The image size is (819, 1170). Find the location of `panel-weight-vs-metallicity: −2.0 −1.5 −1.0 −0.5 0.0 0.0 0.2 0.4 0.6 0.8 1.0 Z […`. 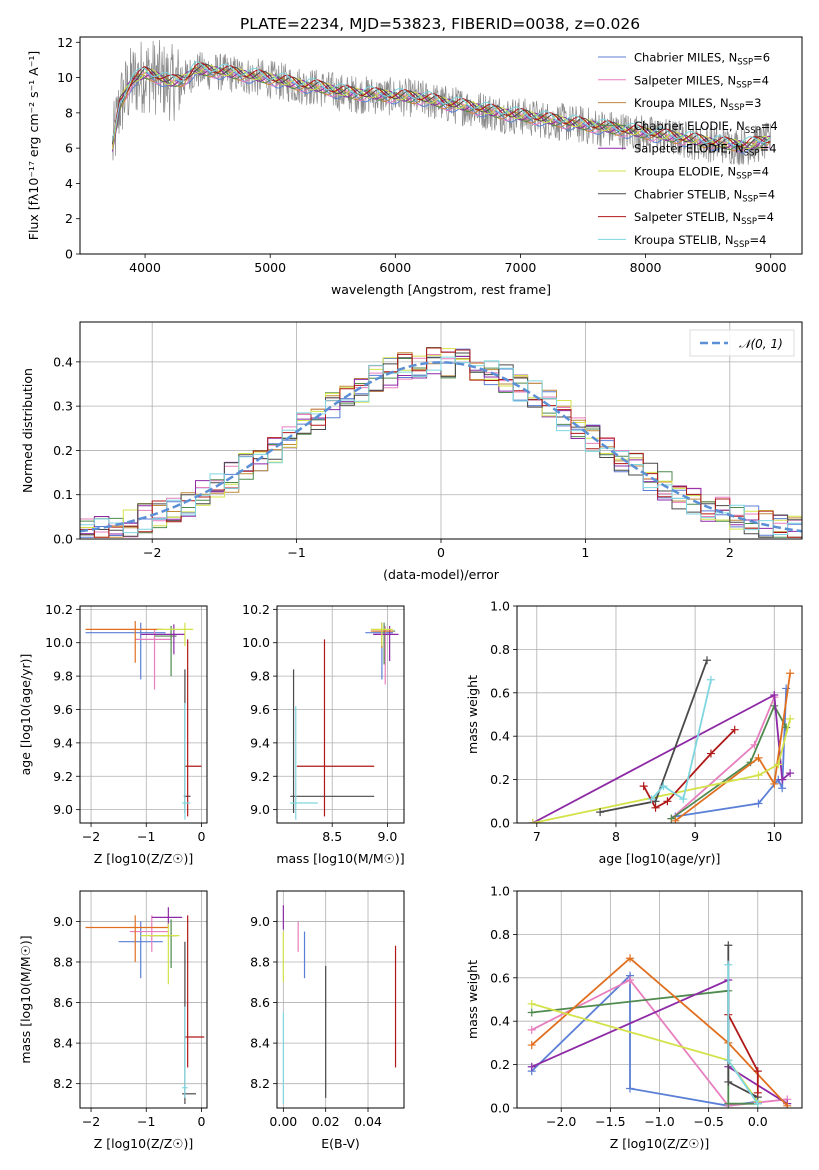

panel-weight-vs-metallicity: −2.0 −1.5 −1.0 −0.5 0.0 0.0 0.2 0.4 0.6 0.8 1.0 Z [… is located at coordinates (634, 1017).